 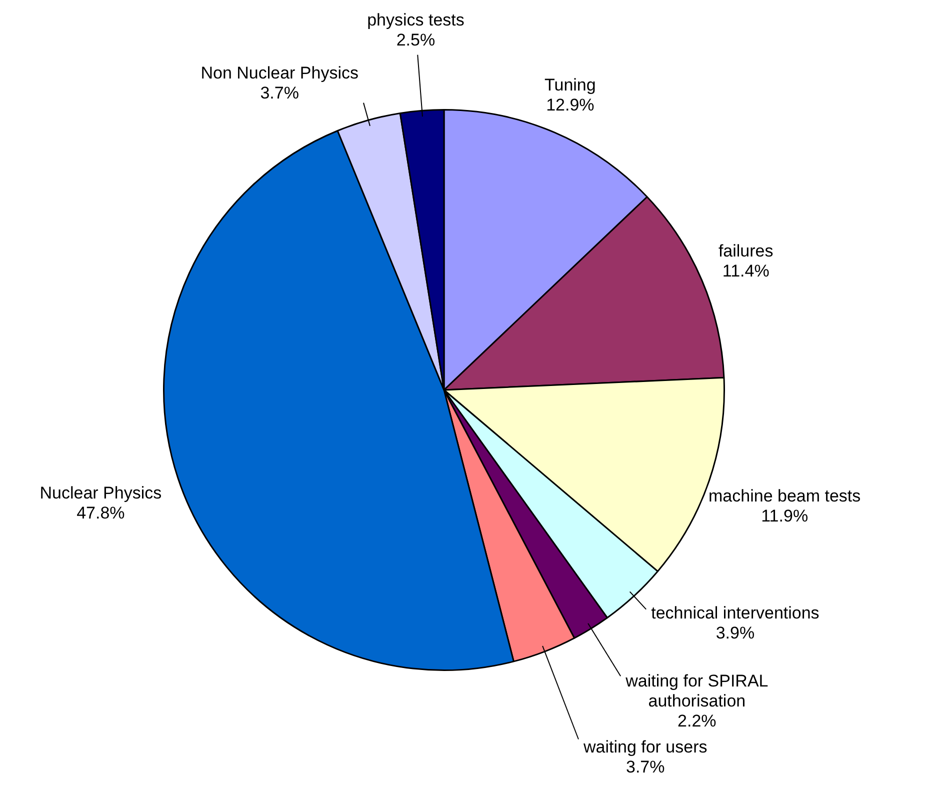 What do you see at coordinates (416, 40) in the screenshot?
I see `data-label: 2.5%` at bounding box center [416, 40].